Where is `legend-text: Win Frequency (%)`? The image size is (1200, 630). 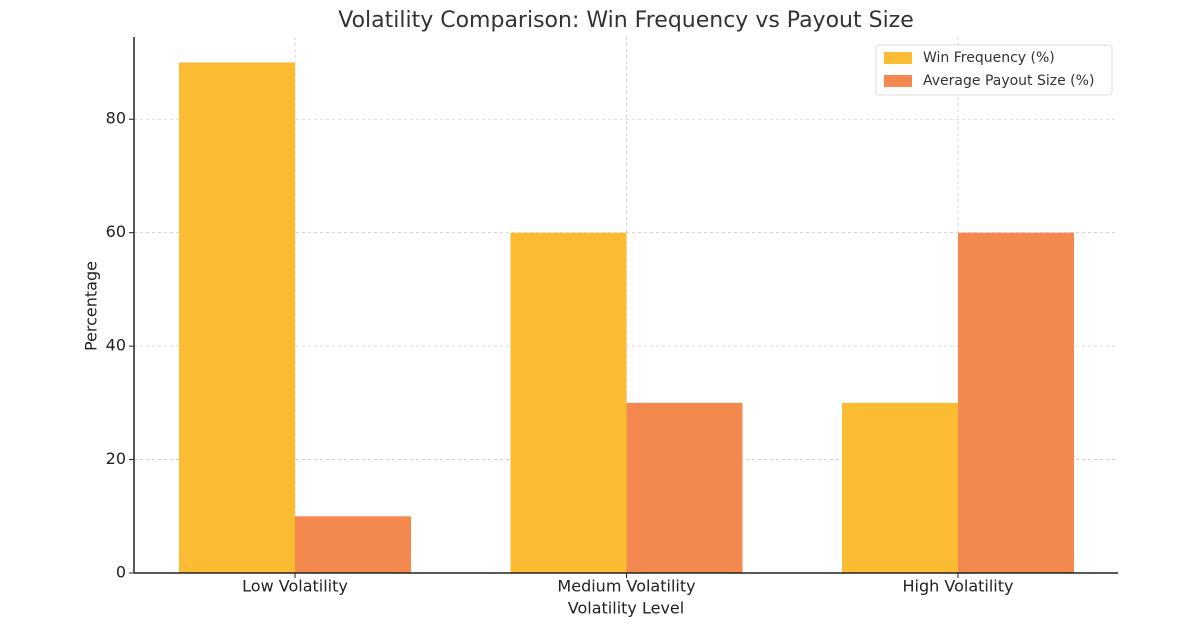
legend-text: Win Frequency (%) is located at coordinates (989, 58).